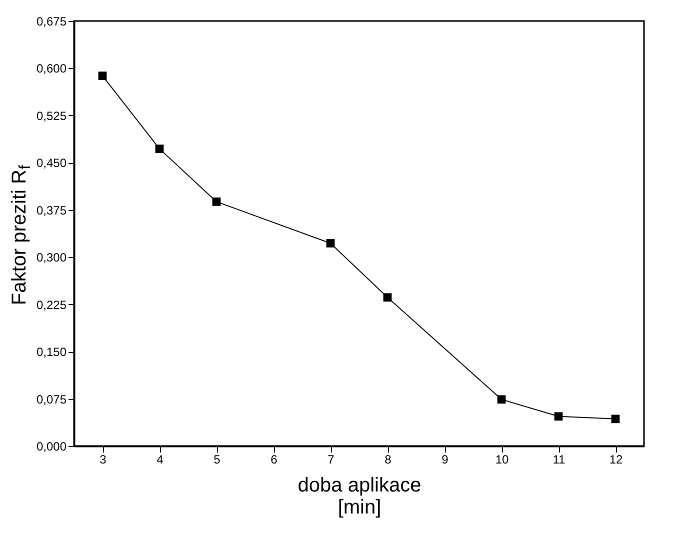 The height and width of the screenshot is (548, 686). Describe the element at coordinates (388, 459) in the screenshot. I see `x-tick-label: 8` at that location.